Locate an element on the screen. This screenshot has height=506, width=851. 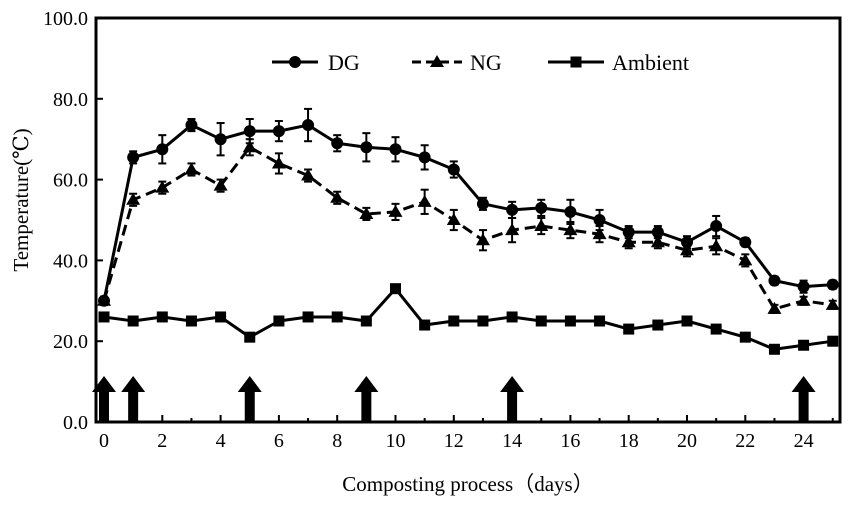
x-axis-label: Composting process（days） is located at coordinates (467, 484).